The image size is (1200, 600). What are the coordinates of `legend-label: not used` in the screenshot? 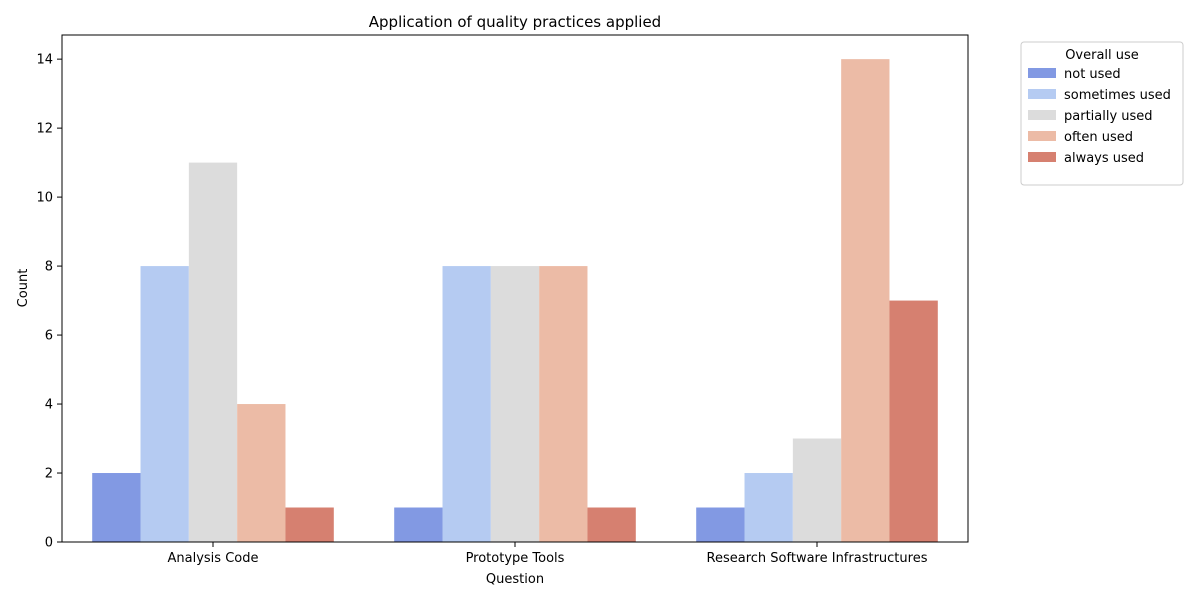 It's located at (1092, 74).